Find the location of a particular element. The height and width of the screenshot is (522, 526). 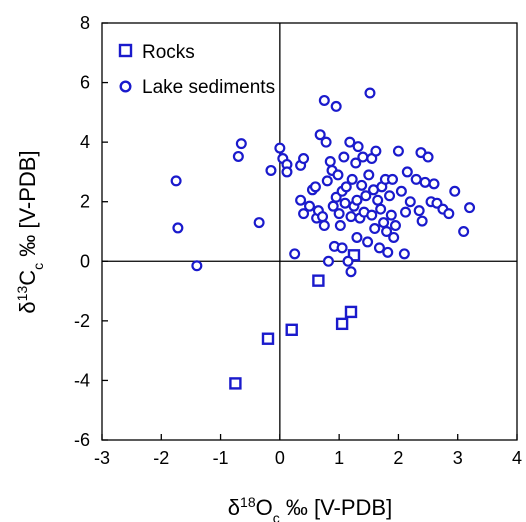

x-axis-ticks: -3 -2 -1 0 1 2 3 4 is located at coordinates (308, 451).